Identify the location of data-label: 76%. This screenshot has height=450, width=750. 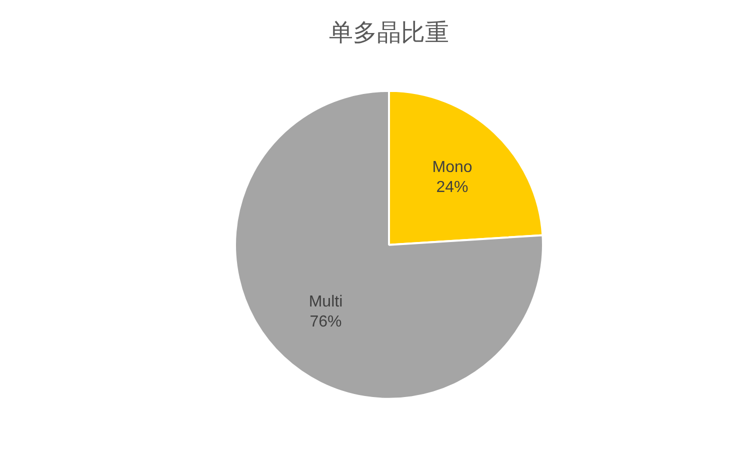
(326, 322).